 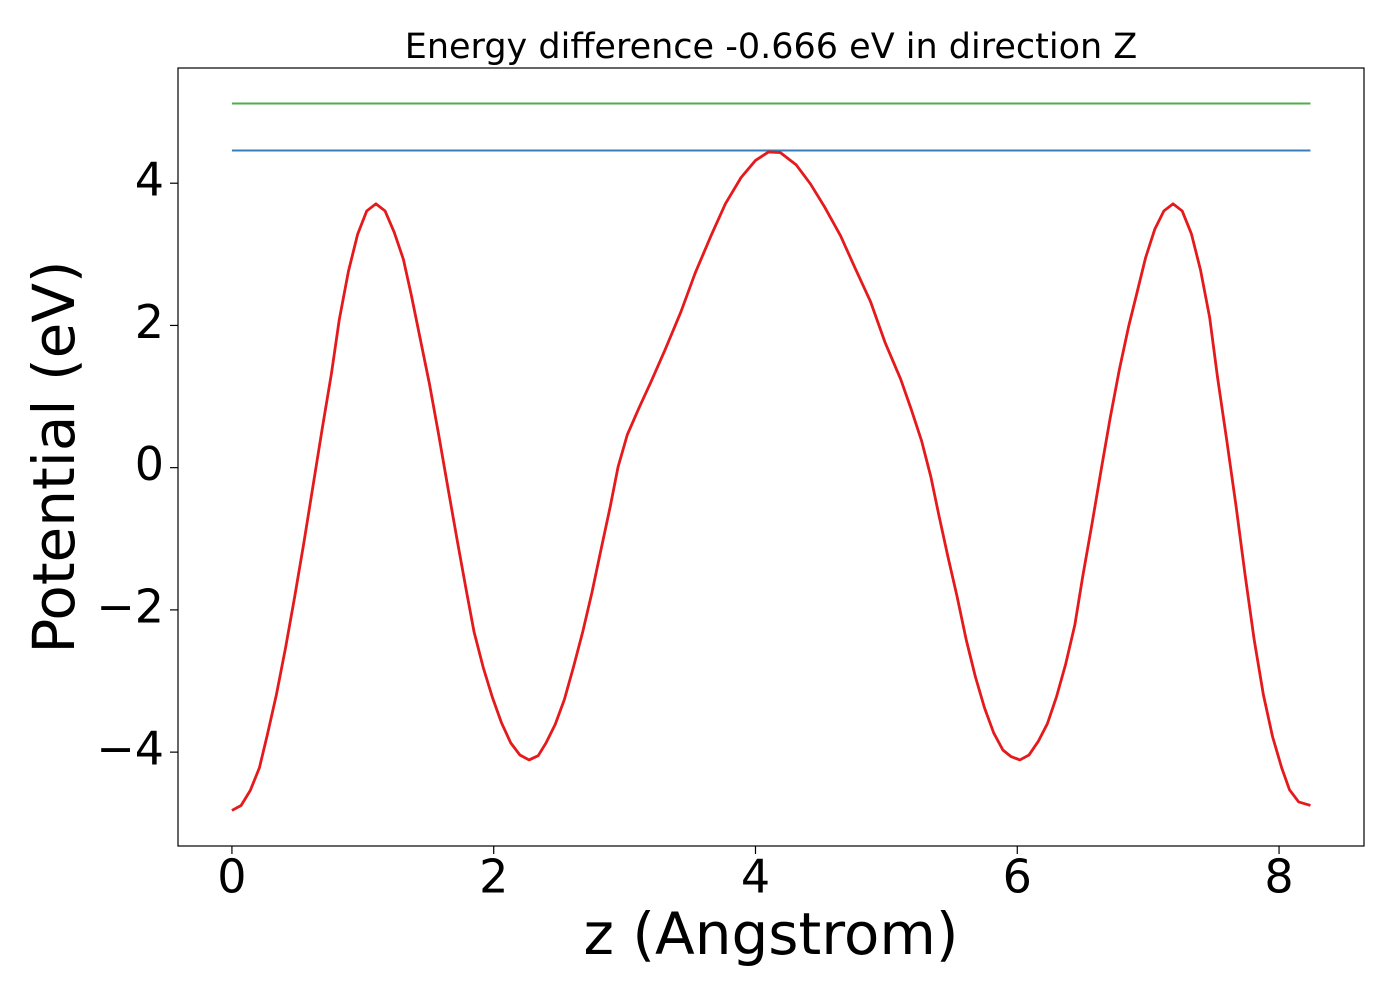 I want to click on y-tick-label: 2, so click(x=149, y=322).